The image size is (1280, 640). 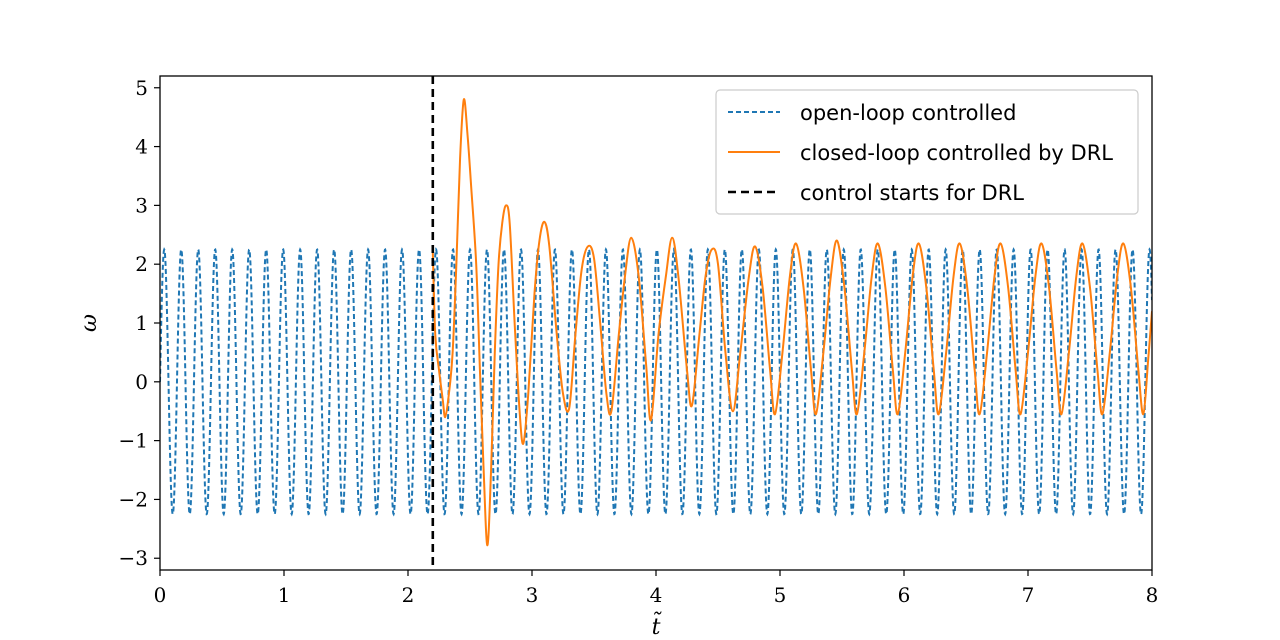 I want to click on y-tick-label: 1, so click(x=141, y=323).